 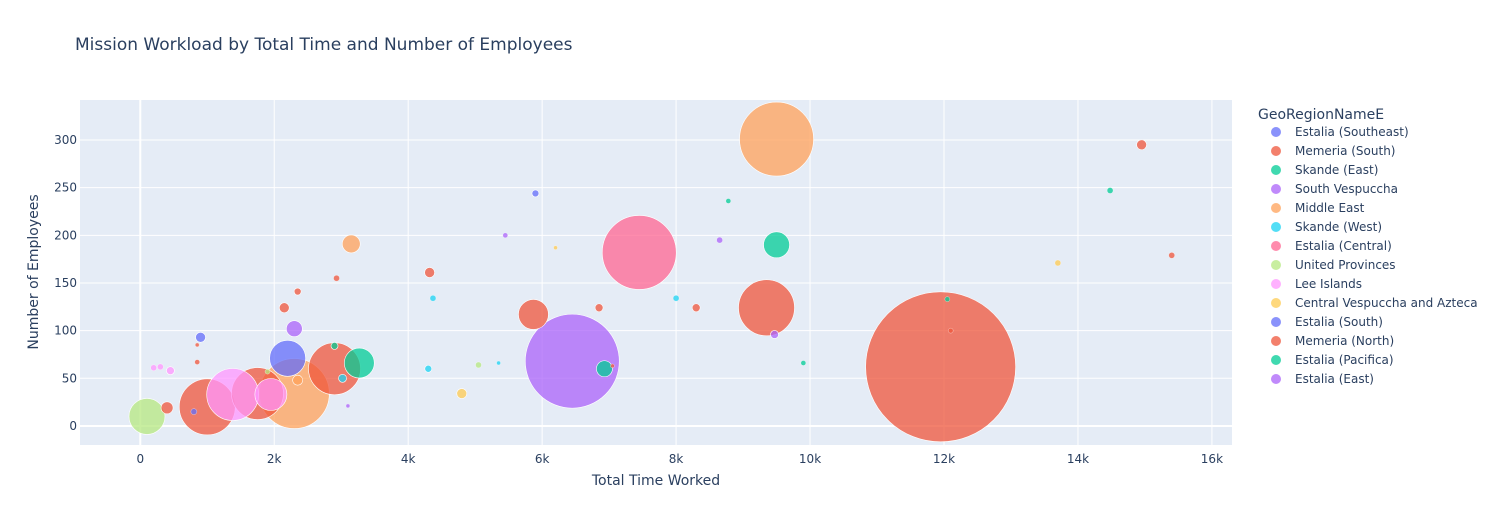 I want to click on legend-item: Skande (West), so click(x=1326, y=227).